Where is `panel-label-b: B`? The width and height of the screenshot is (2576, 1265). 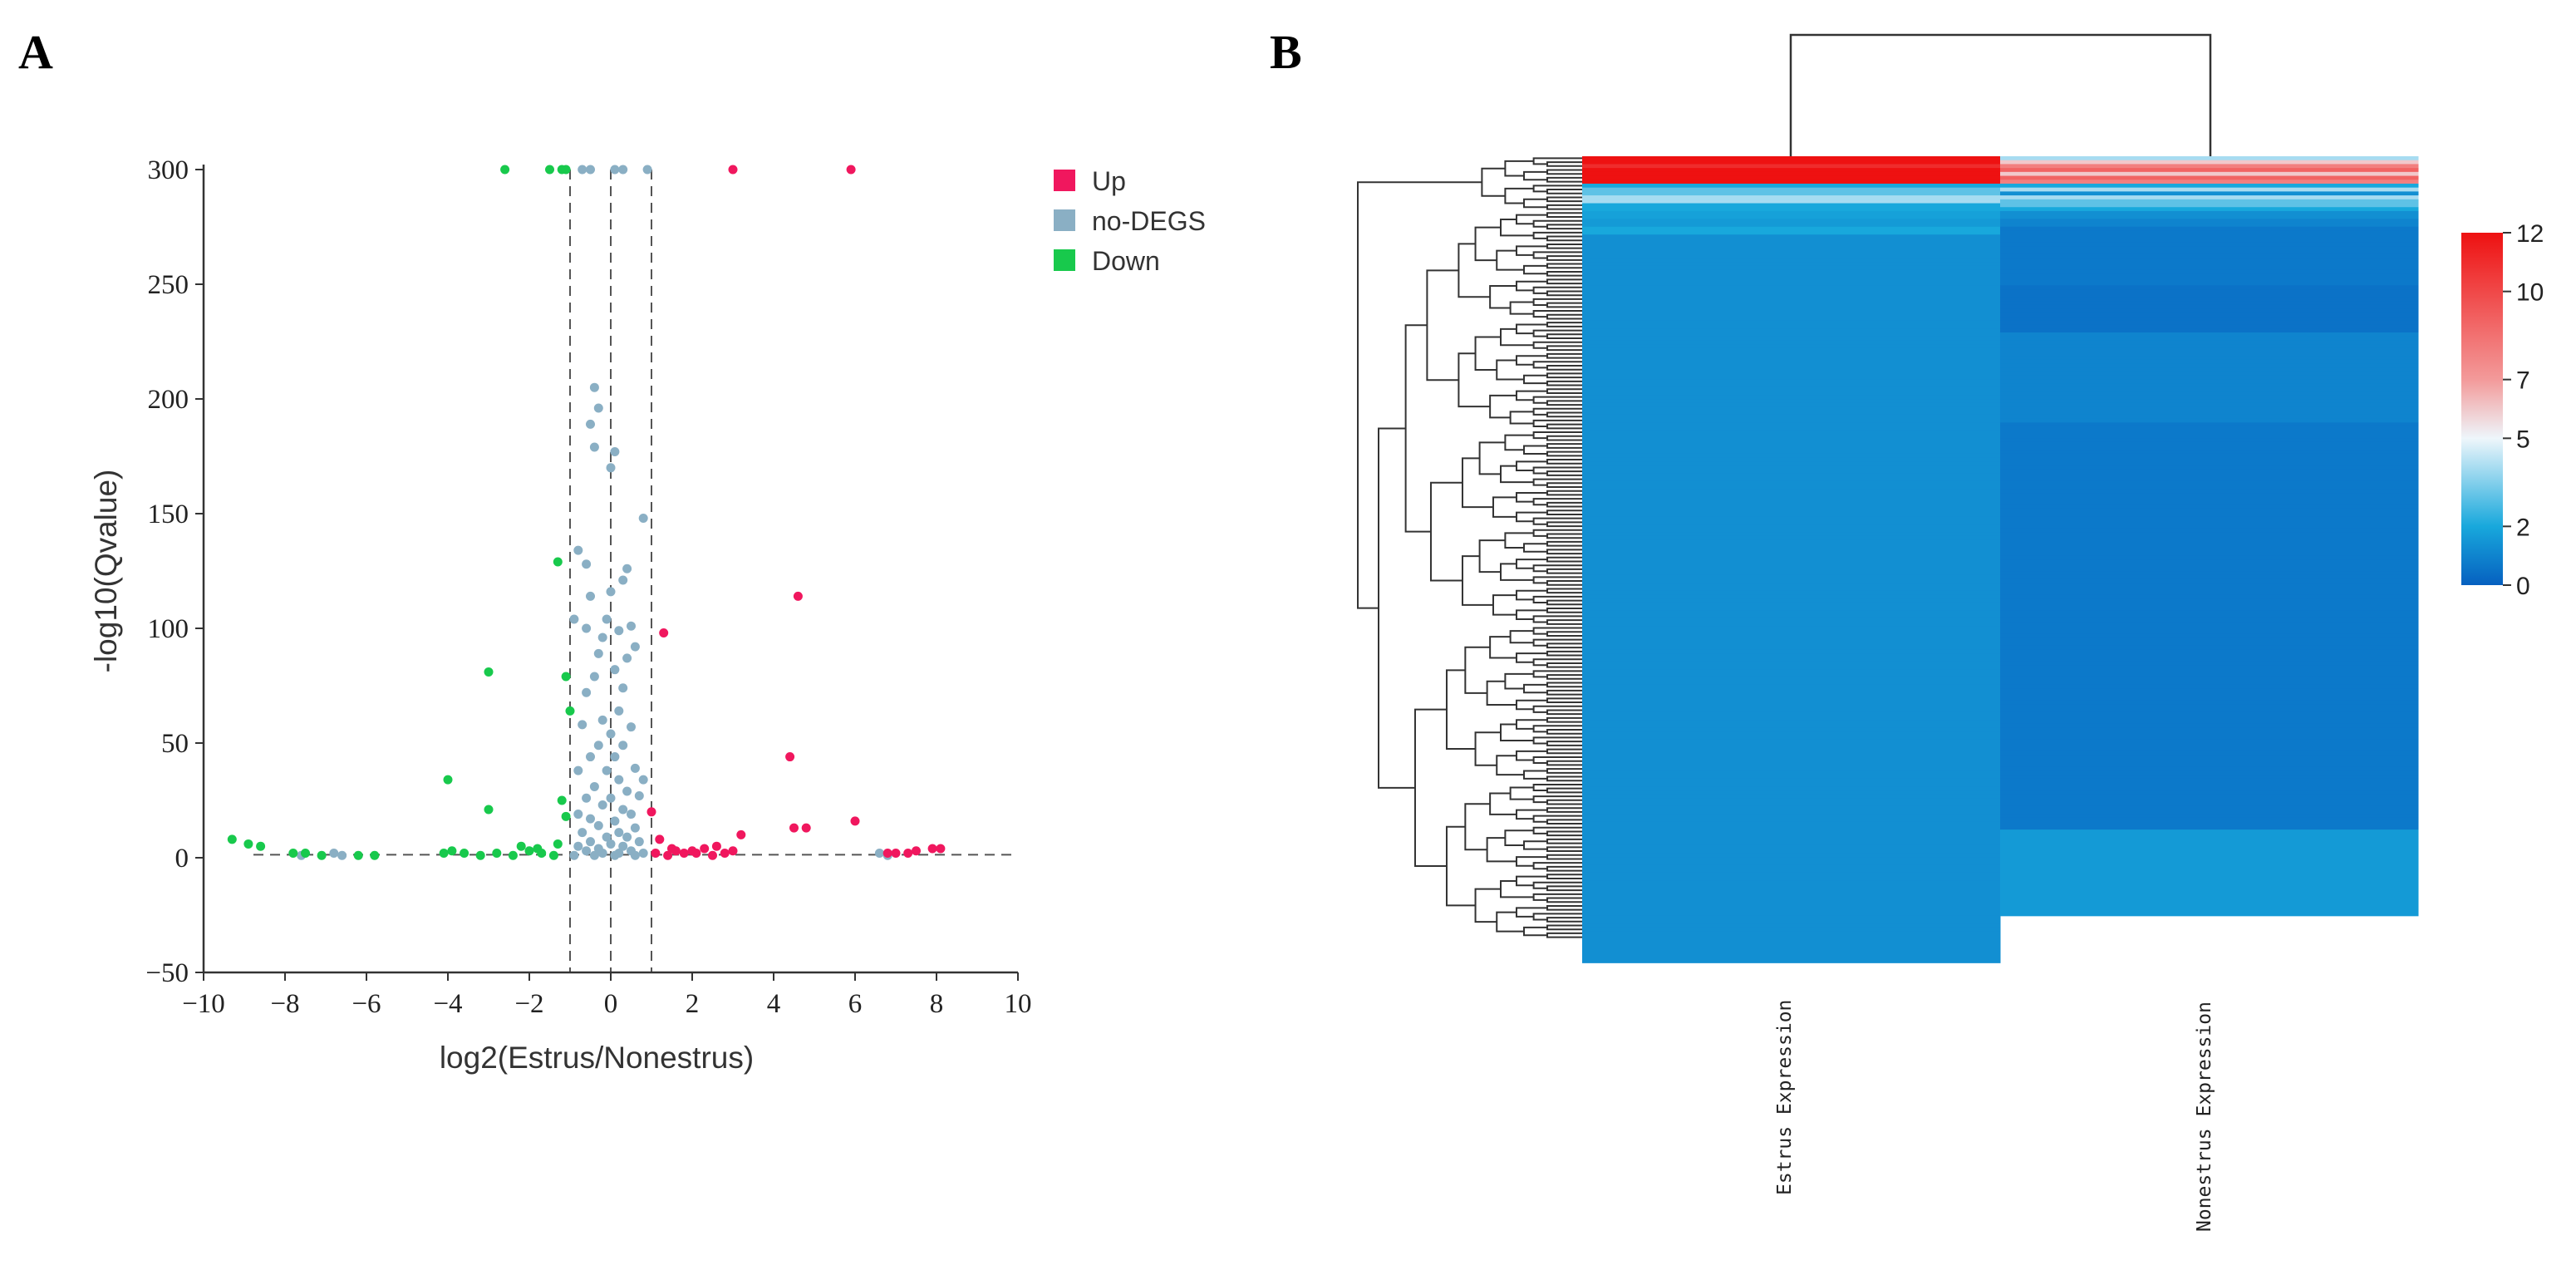 panel-label-b: B is located at coordinates (1286, 52).